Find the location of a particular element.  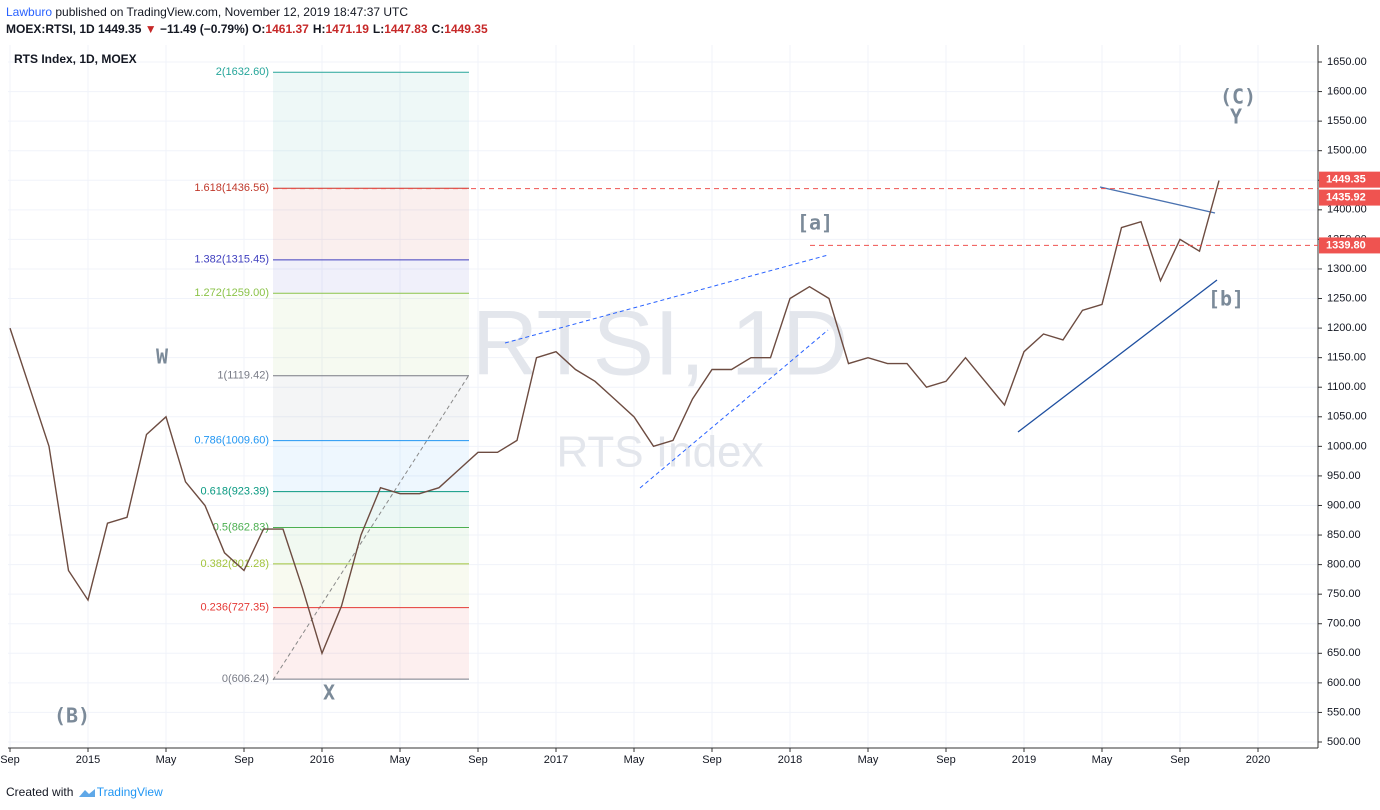

fib-label: 0.236(727.35) is located at coordinates (235, 607).